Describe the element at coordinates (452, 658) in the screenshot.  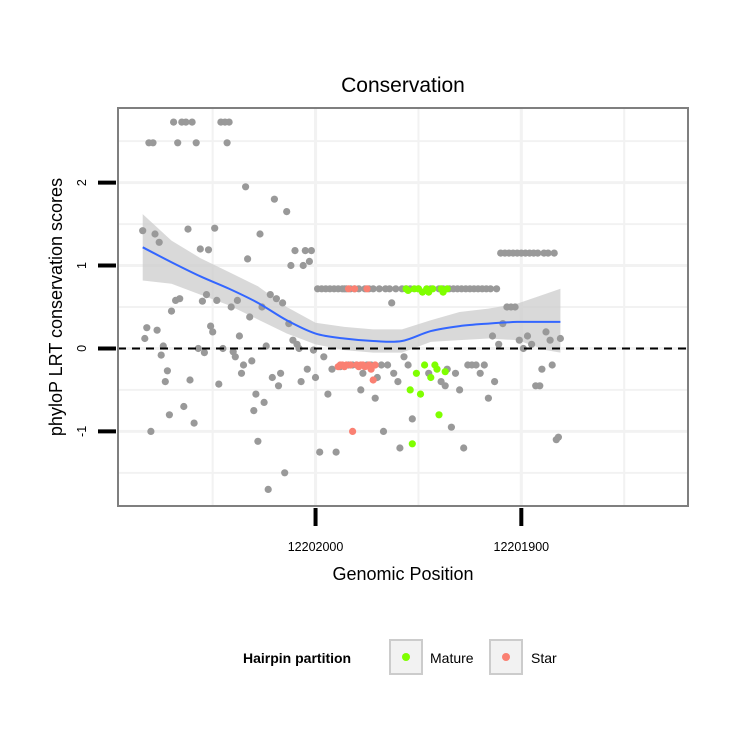
I see `legend-label-mature: Mature` at that location.